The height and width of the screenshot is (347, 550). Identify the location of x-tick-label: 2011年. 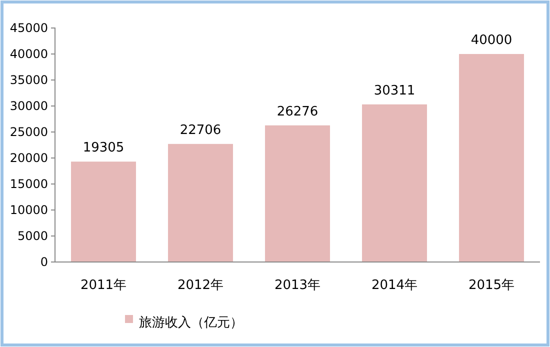
(103, 286).